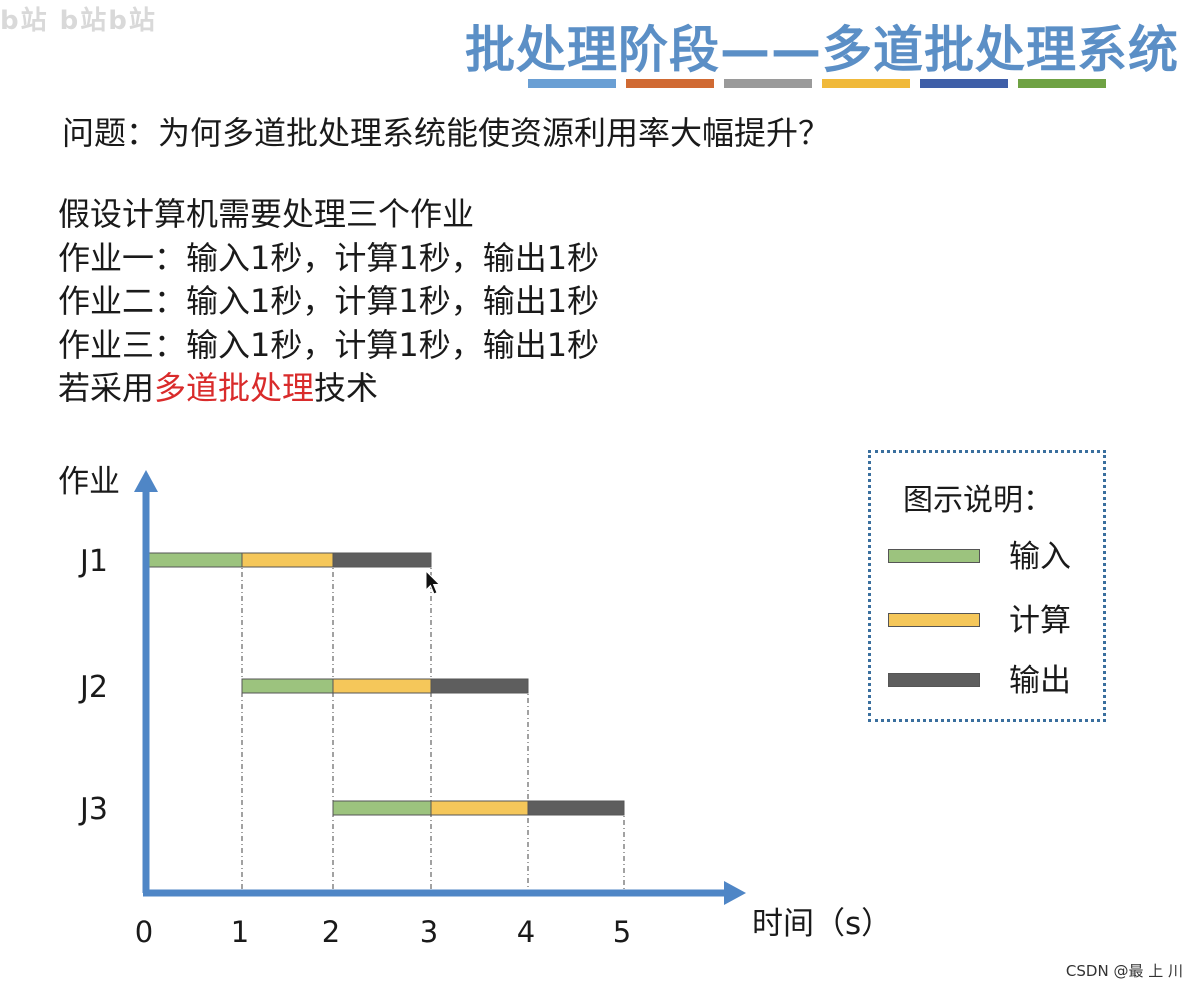 The image size is (1201, 989). I want to click on technique-line: 若采用多道批处理技术, so click(328, 389).